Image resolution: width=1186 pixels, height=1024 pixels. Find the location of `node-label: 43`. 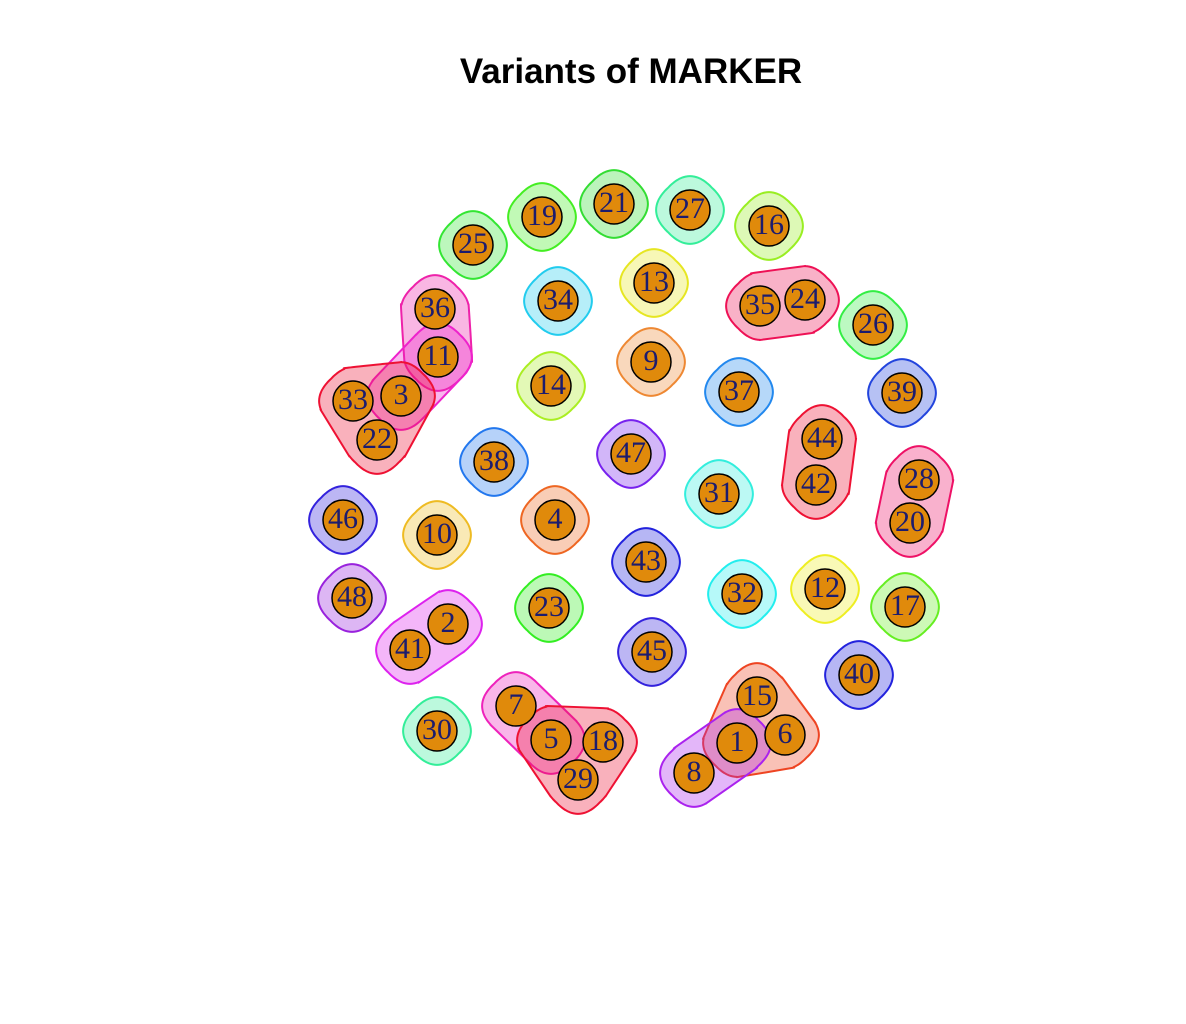

node-label: 43 is located at coordinates (646, 560).